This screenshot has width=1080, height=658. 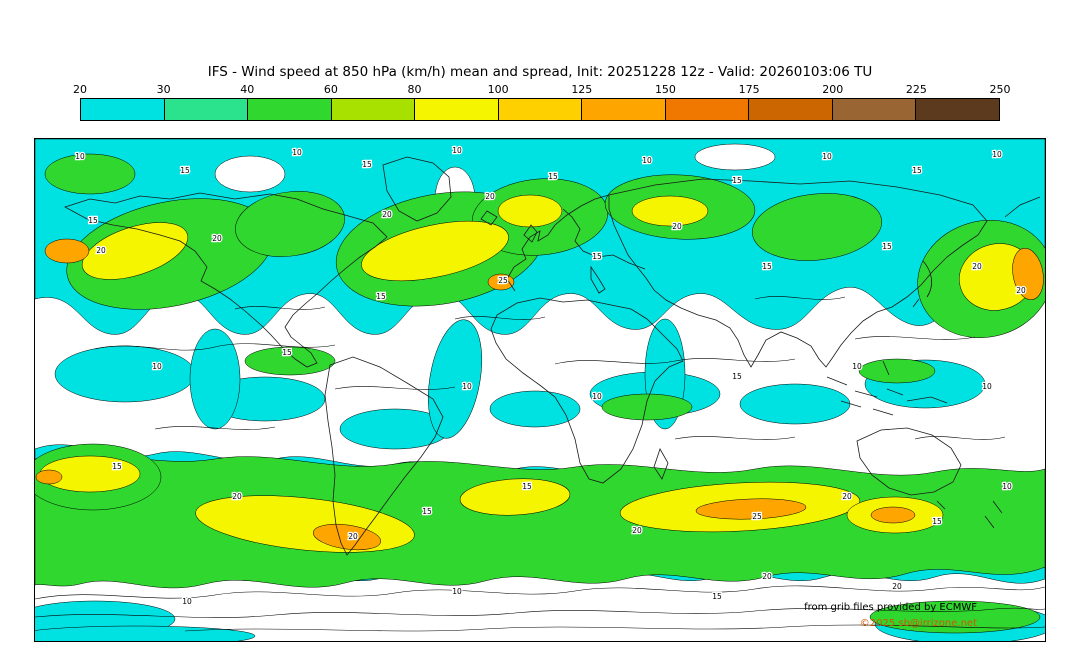 I want to click on colorbar-tick: 125, so click(x=582, y=89).